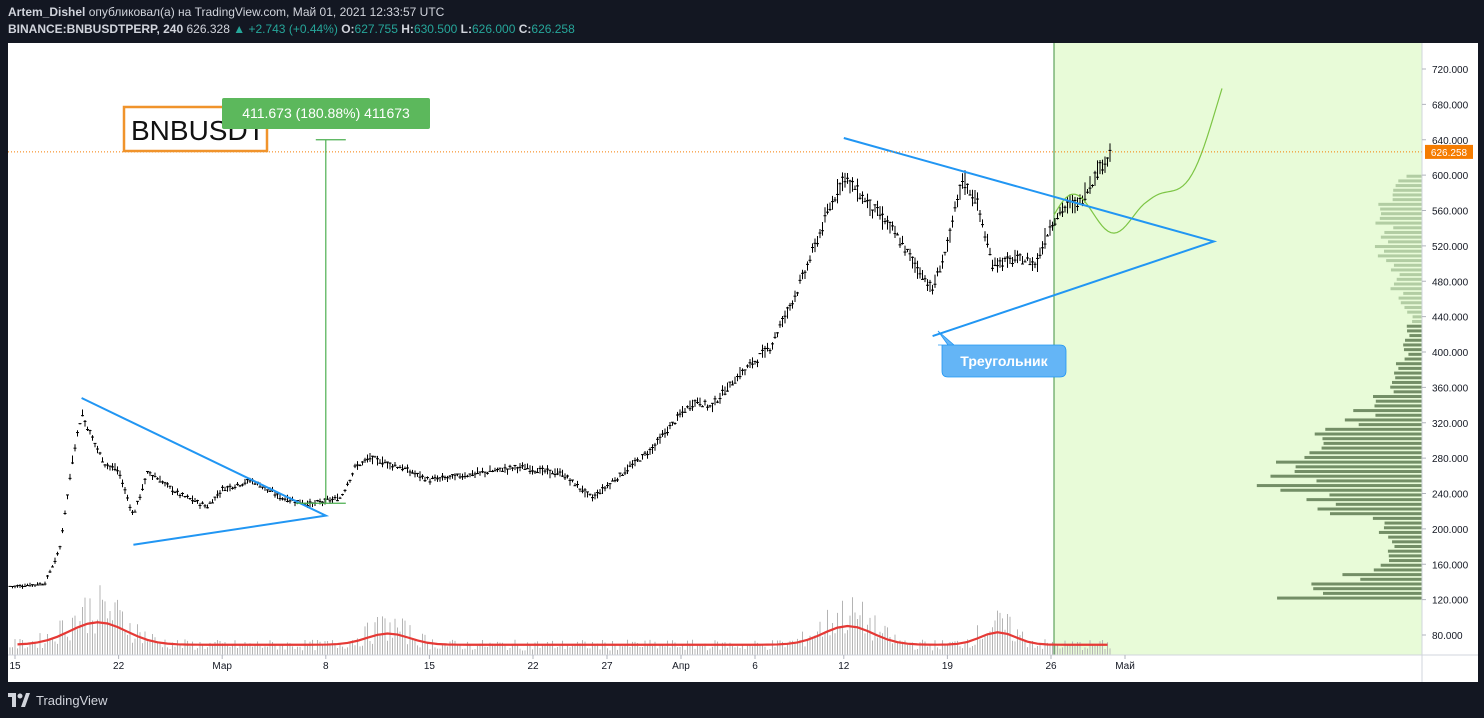 This screenshot has width=1484, height=718. I want to click on volume-profile, so click(1339, 387).